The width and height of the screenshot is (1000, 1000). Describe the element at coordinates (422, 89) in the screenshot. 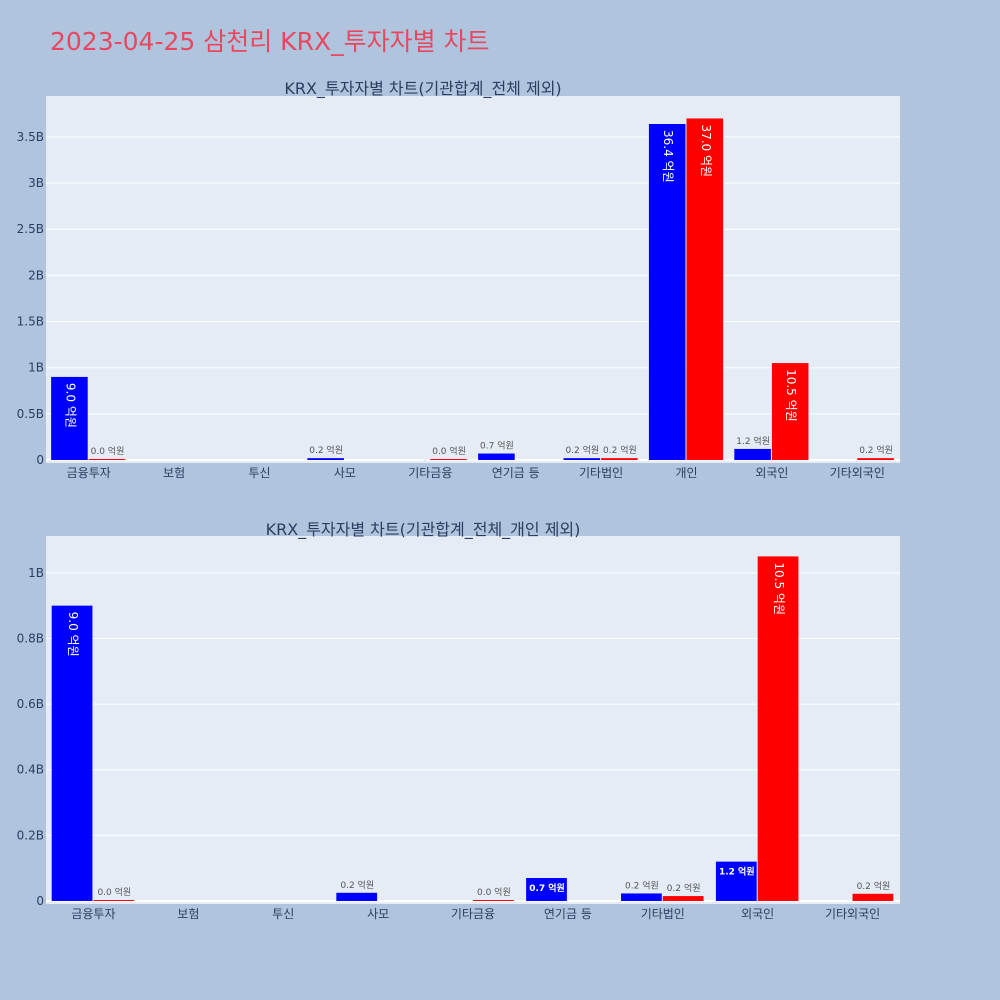

I see `chart-title: KRX_투자자별 차트(기관합계_전체 제외)` at that location.